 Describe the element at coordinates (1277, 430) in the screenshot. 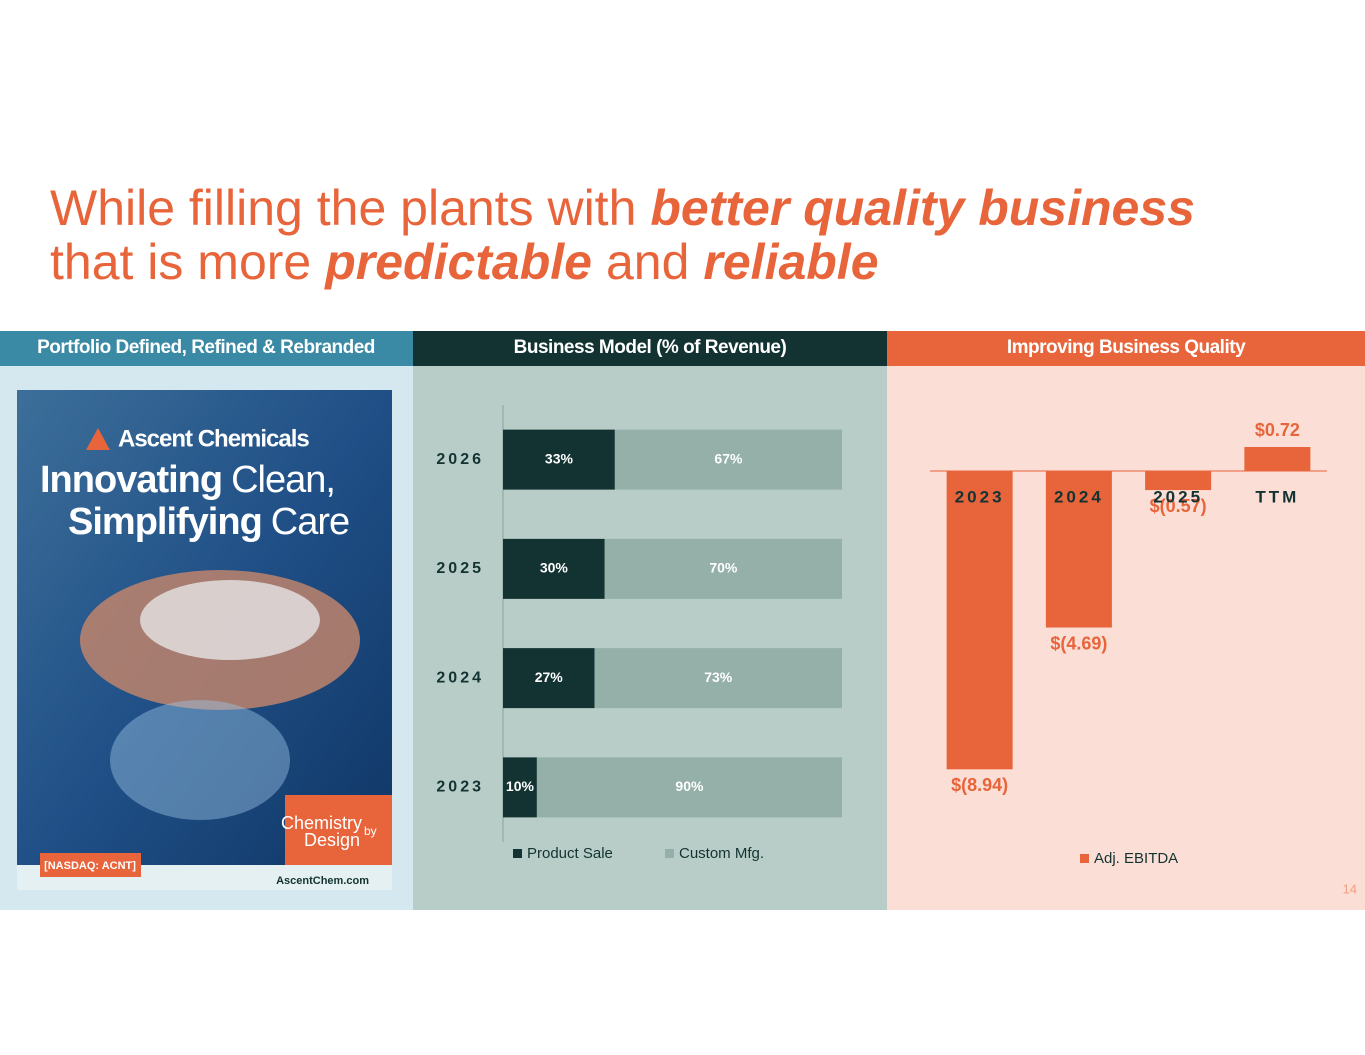

I see `value-label: $0.72` at that location.